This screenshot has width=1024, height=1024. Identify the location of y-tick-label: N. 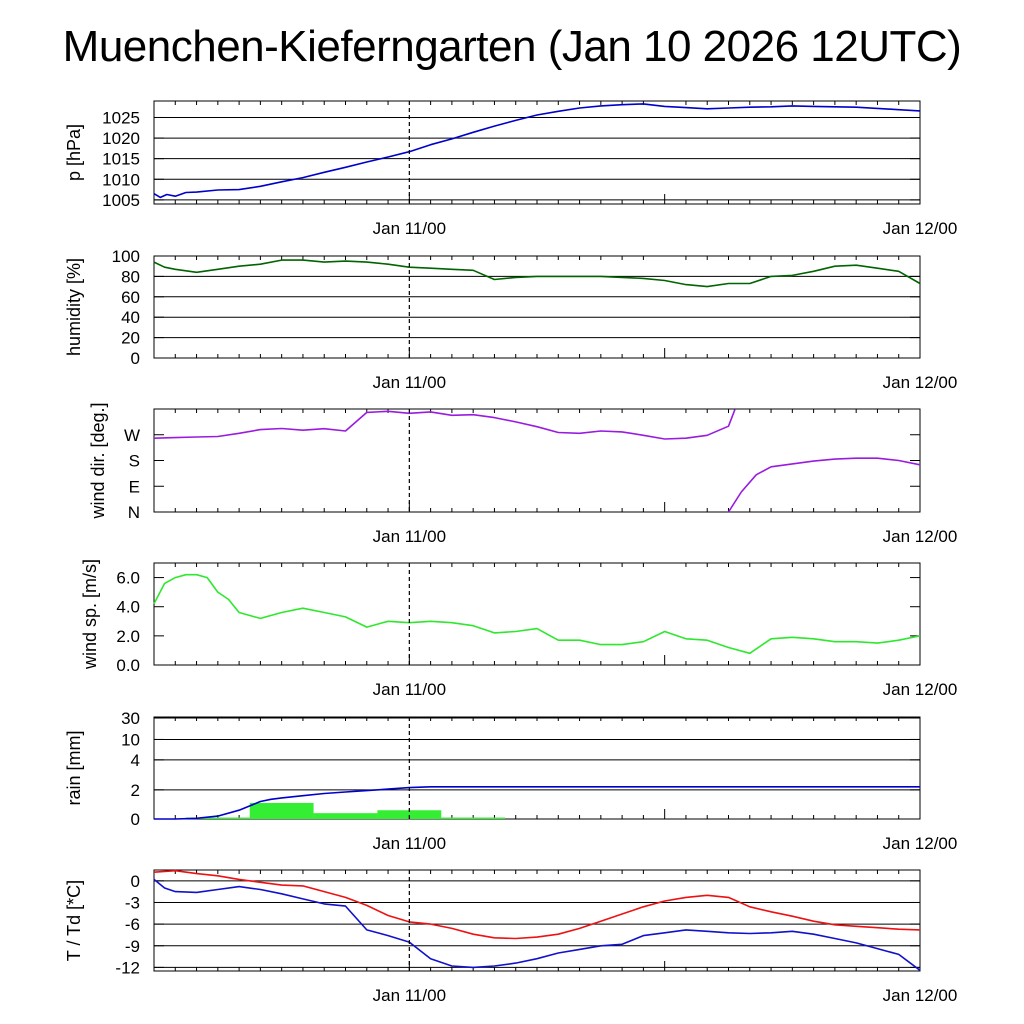
(134, 512).